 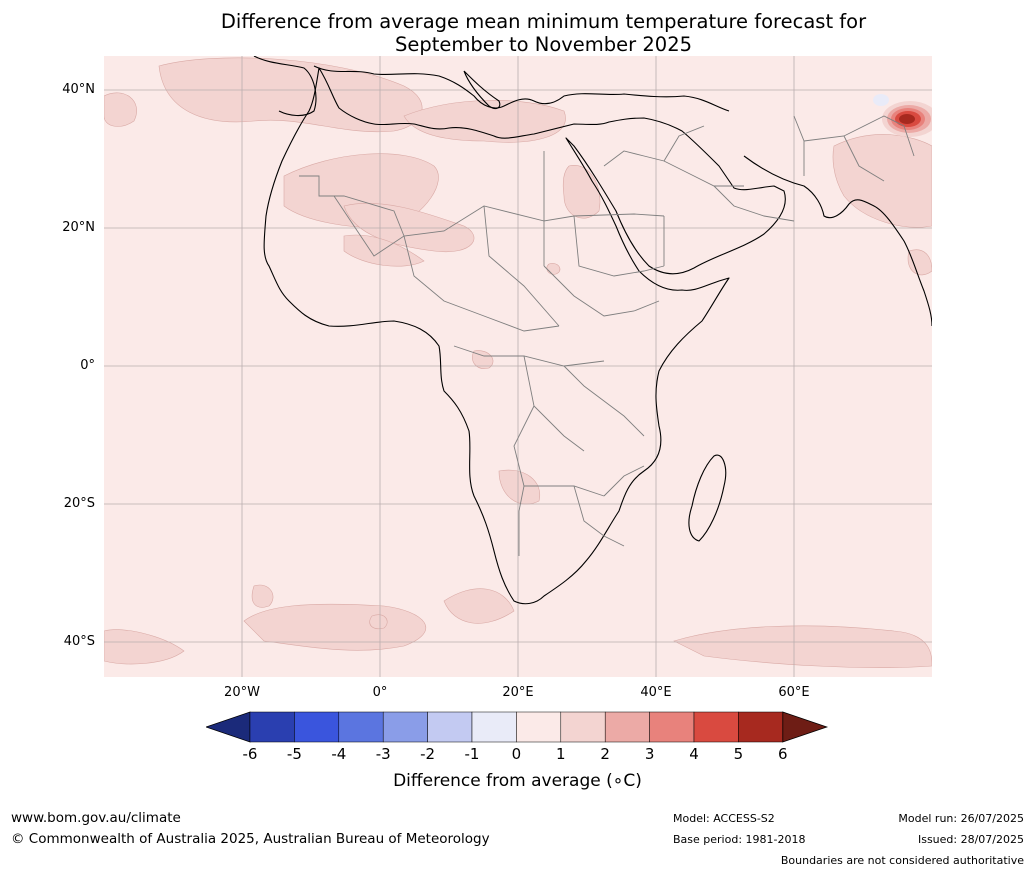 What do you see at coordinates (339, 754) in the screenshot?
I see `colorbar-tick-label: -4` at bounding box center [339, 754].